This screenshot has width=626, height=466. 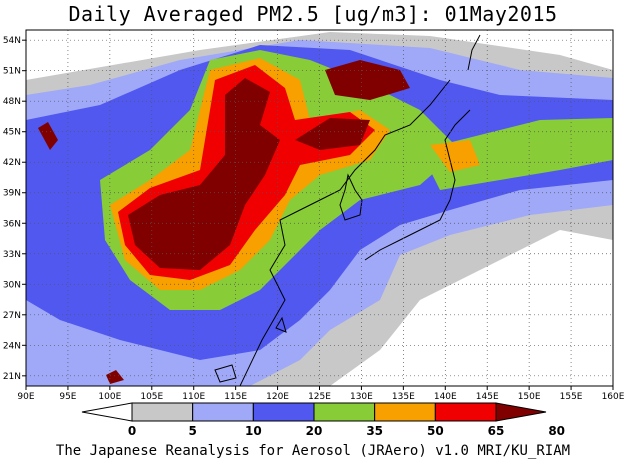 What do you see at coordinates (556, 431) in the screenshot?
I see `colorbar-label: 80` at bounding box center [556, 431].